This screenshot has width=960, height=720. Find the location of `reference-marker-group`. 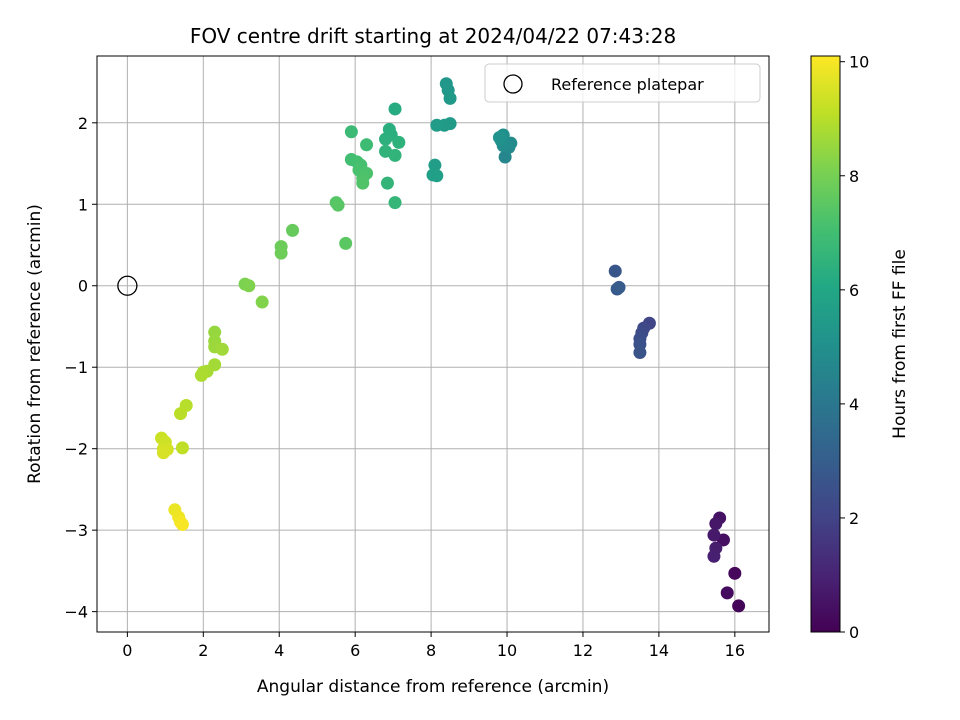

reference-marker-group is located at coordinates (127, 285).